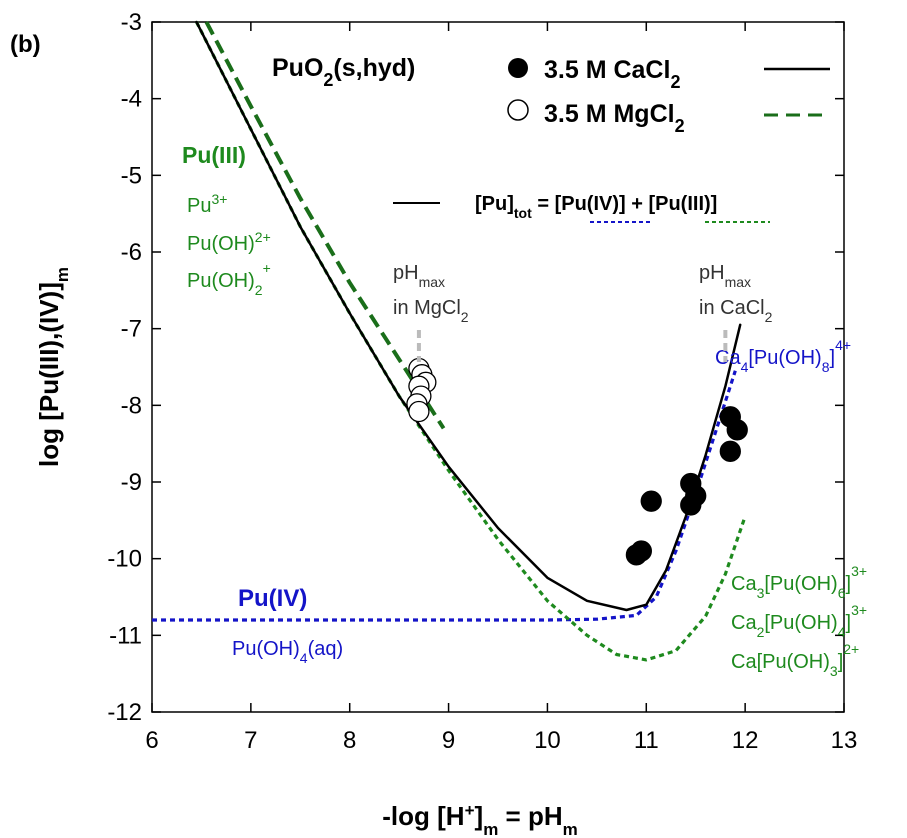  I want to click on ternary-species-1: Ca3[Pu(OH)6]3+, so click(799, 582).